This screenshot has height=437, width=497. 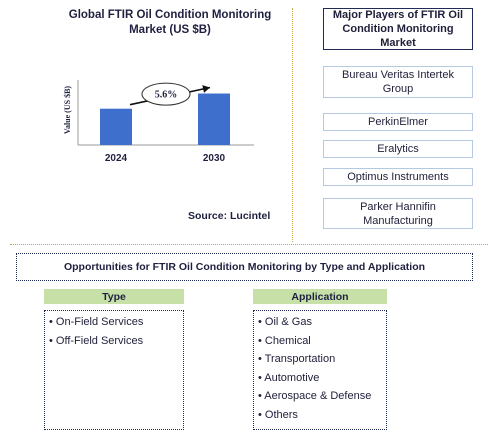 What do you see at coordinates (67, 110) in the screenshot?
I see `y-axis-label: Value (US $B)` at bounding box center [67, 110].